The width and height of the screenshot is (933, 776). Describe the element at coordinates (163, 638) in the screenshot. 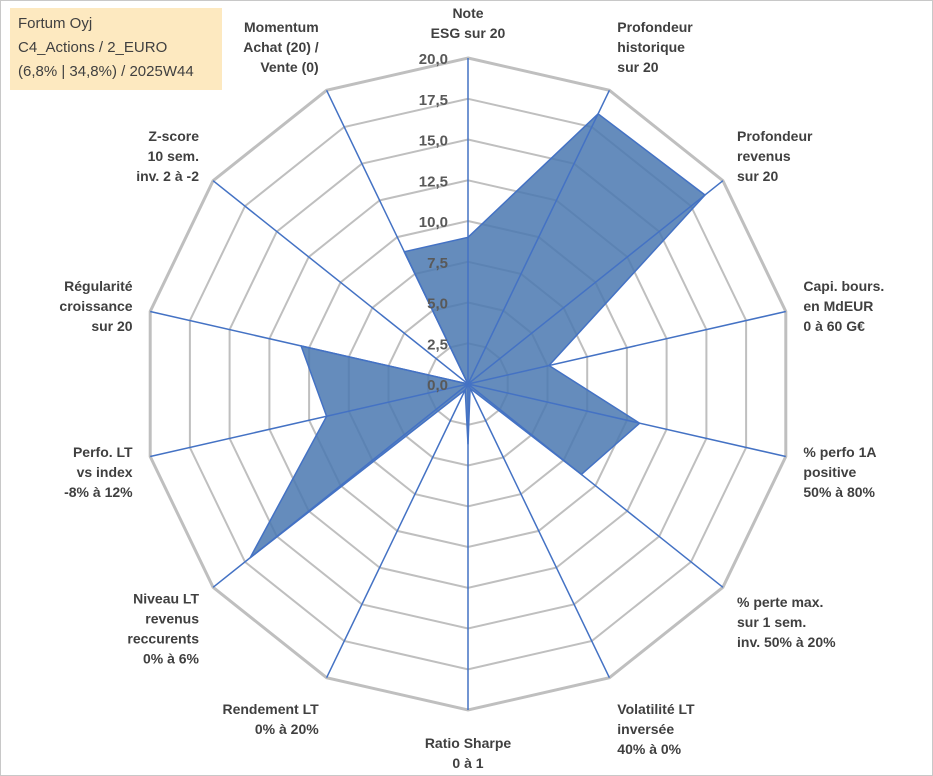

I see `axis-label-line: reccurents` at that location.